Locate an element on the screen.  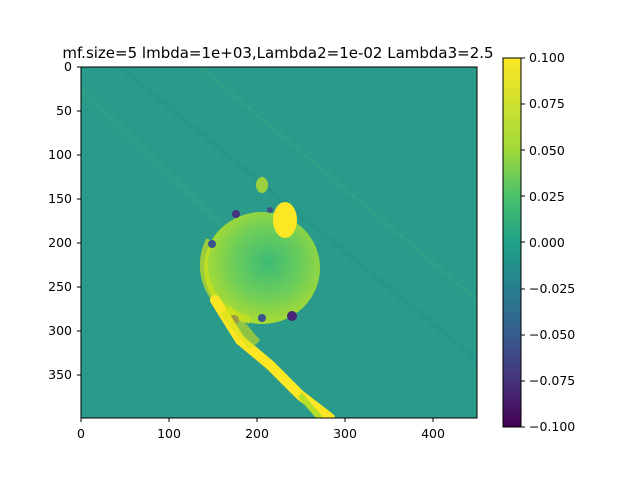
colorbar-tick-label: −0.075 is located at coordinates (552, 380).